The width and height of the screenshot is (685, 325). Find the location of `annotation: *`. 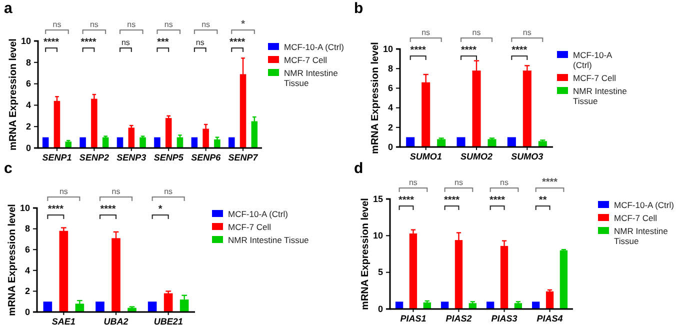

annotation: * is located at coordinates (160, 209).